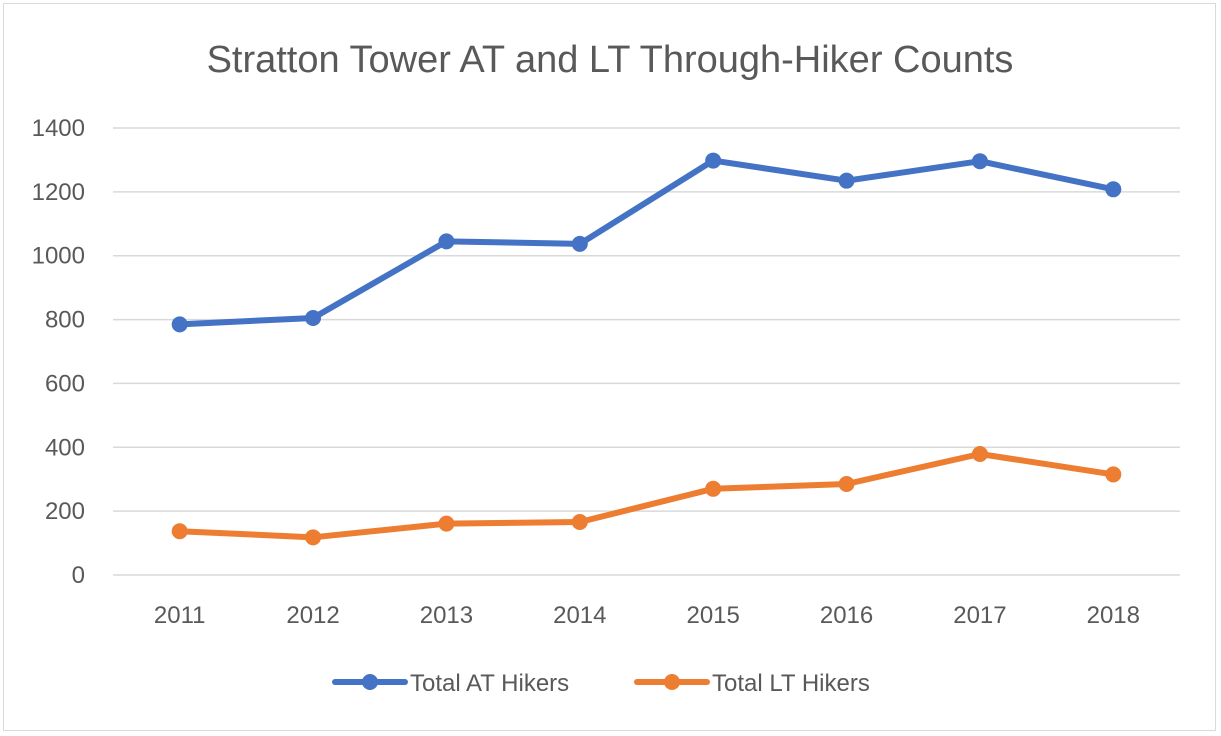 The height and width of the screenshot is (736, 1221). What do you see at coordinates (601, 683) in the screenshot?
I see `legend: Total AT Hikers Total LT Hikers` at bounding box center [601, 683].